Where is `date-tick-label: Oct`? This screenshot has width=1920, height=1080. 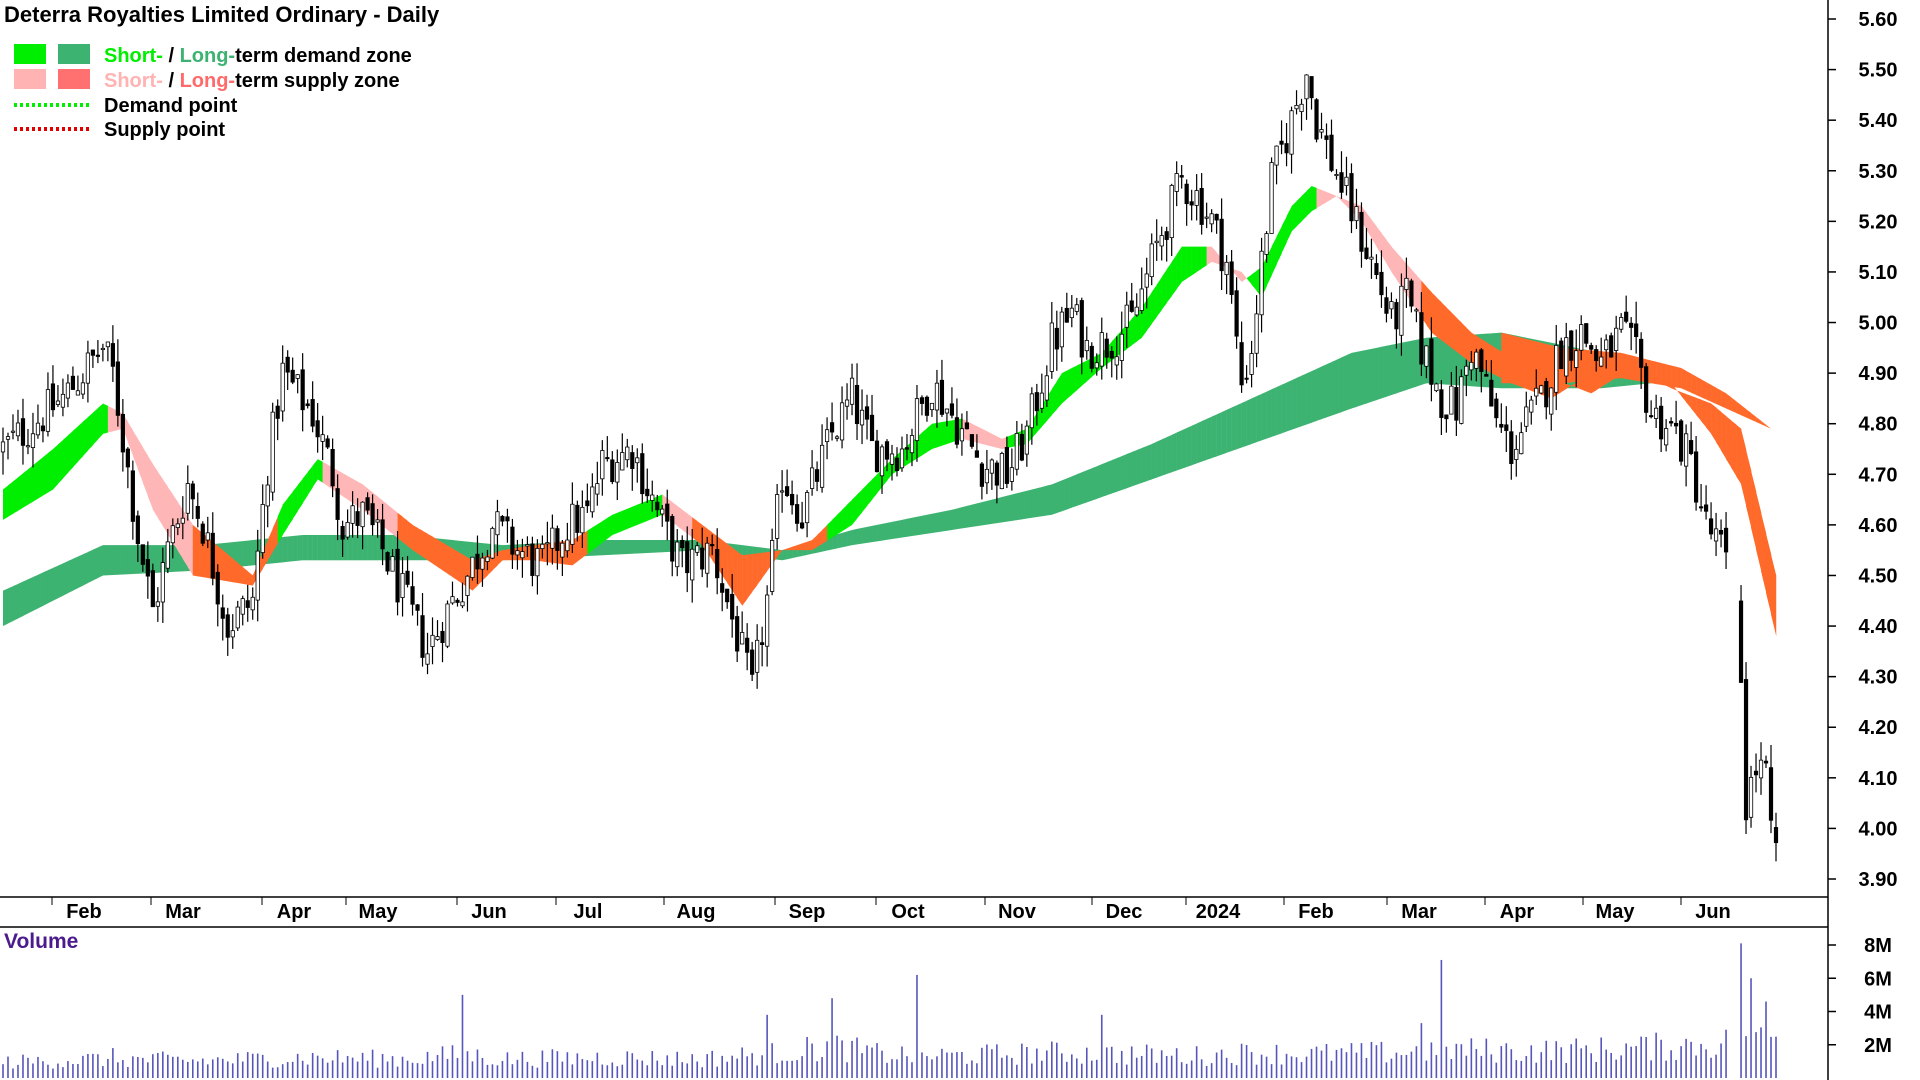 date-tick-label: Oct is located at coordinates (908, 912).